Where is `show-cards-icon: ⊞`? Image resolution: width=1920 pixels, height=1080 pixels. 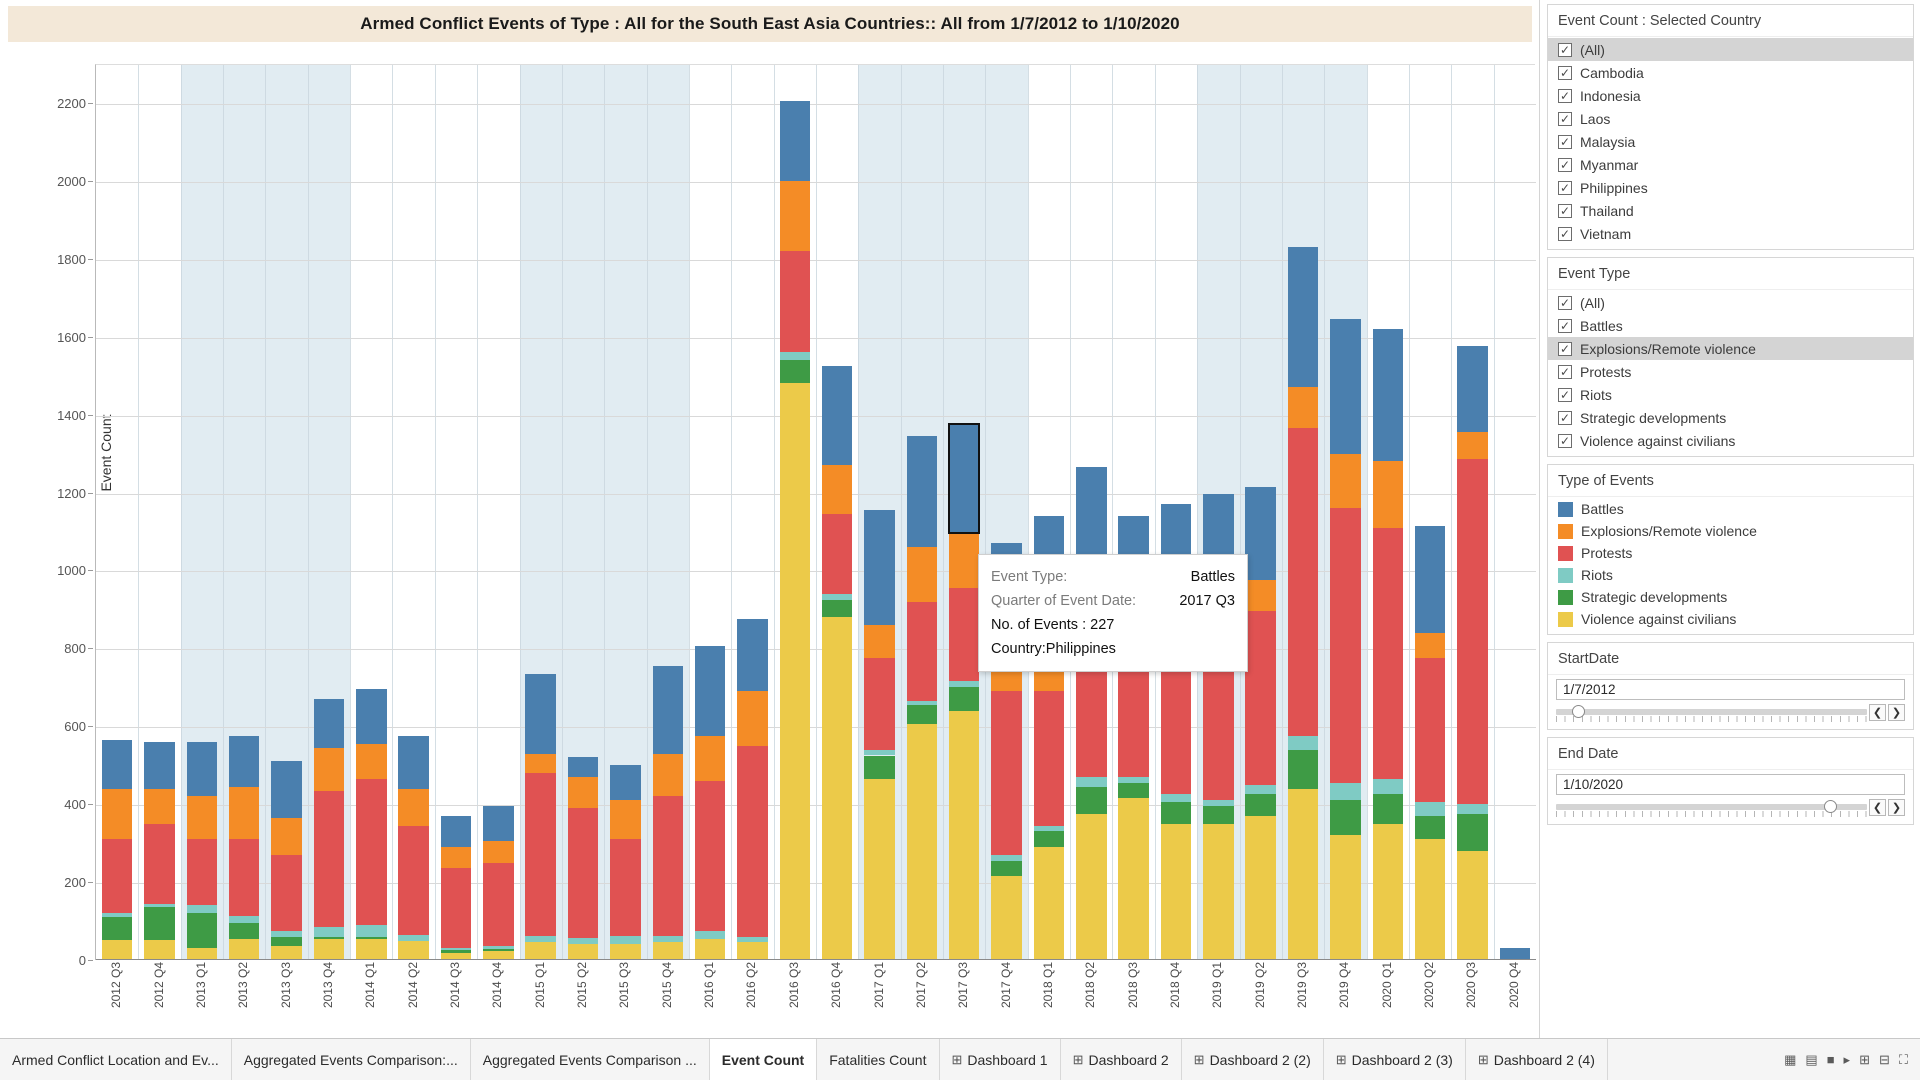 show-cards-icon: ⊞ is located at coordinates (1864, 1059).